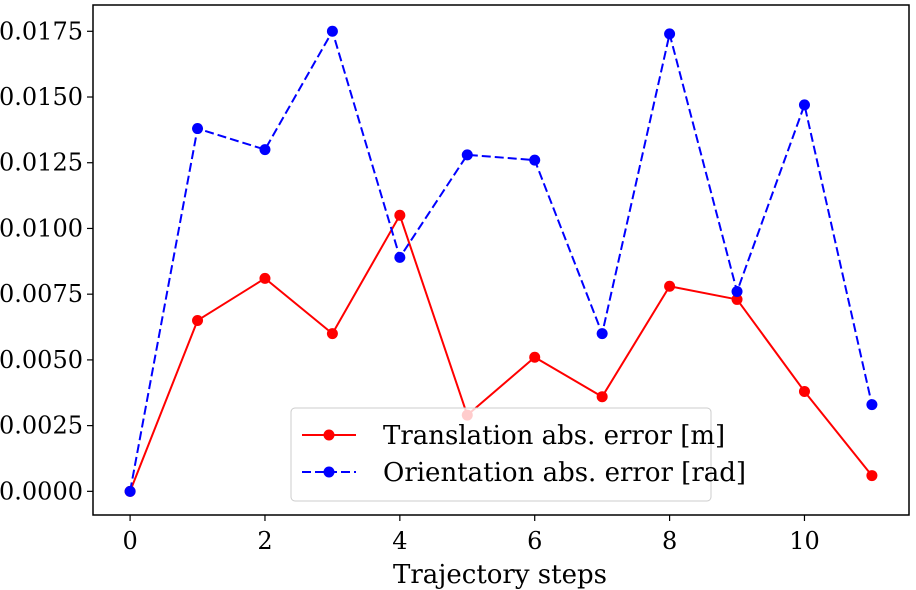  Describe the element at coordinates (501, 454) in the screenshot. I see `legend-box` at that location.